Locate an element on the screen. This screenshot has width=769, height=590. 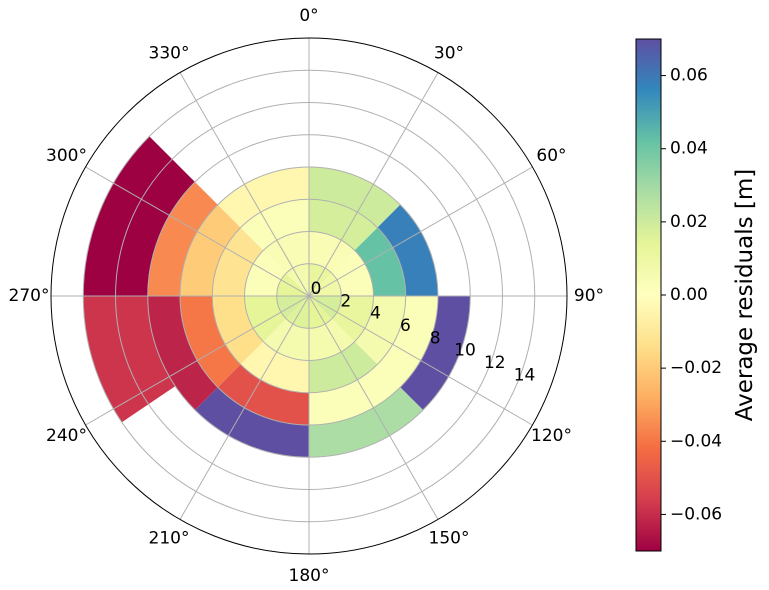
colorbar-gradient is located at coordinates (648, 295).